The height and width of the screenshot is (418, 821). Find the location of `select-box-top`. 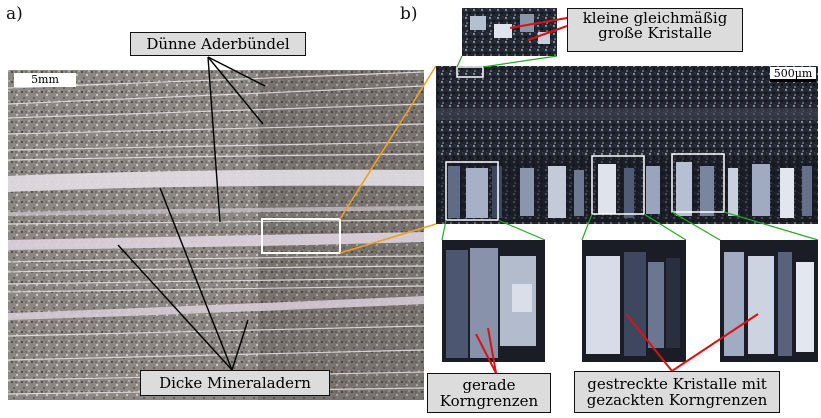

select-box-top is located at coordinates (470, 72).